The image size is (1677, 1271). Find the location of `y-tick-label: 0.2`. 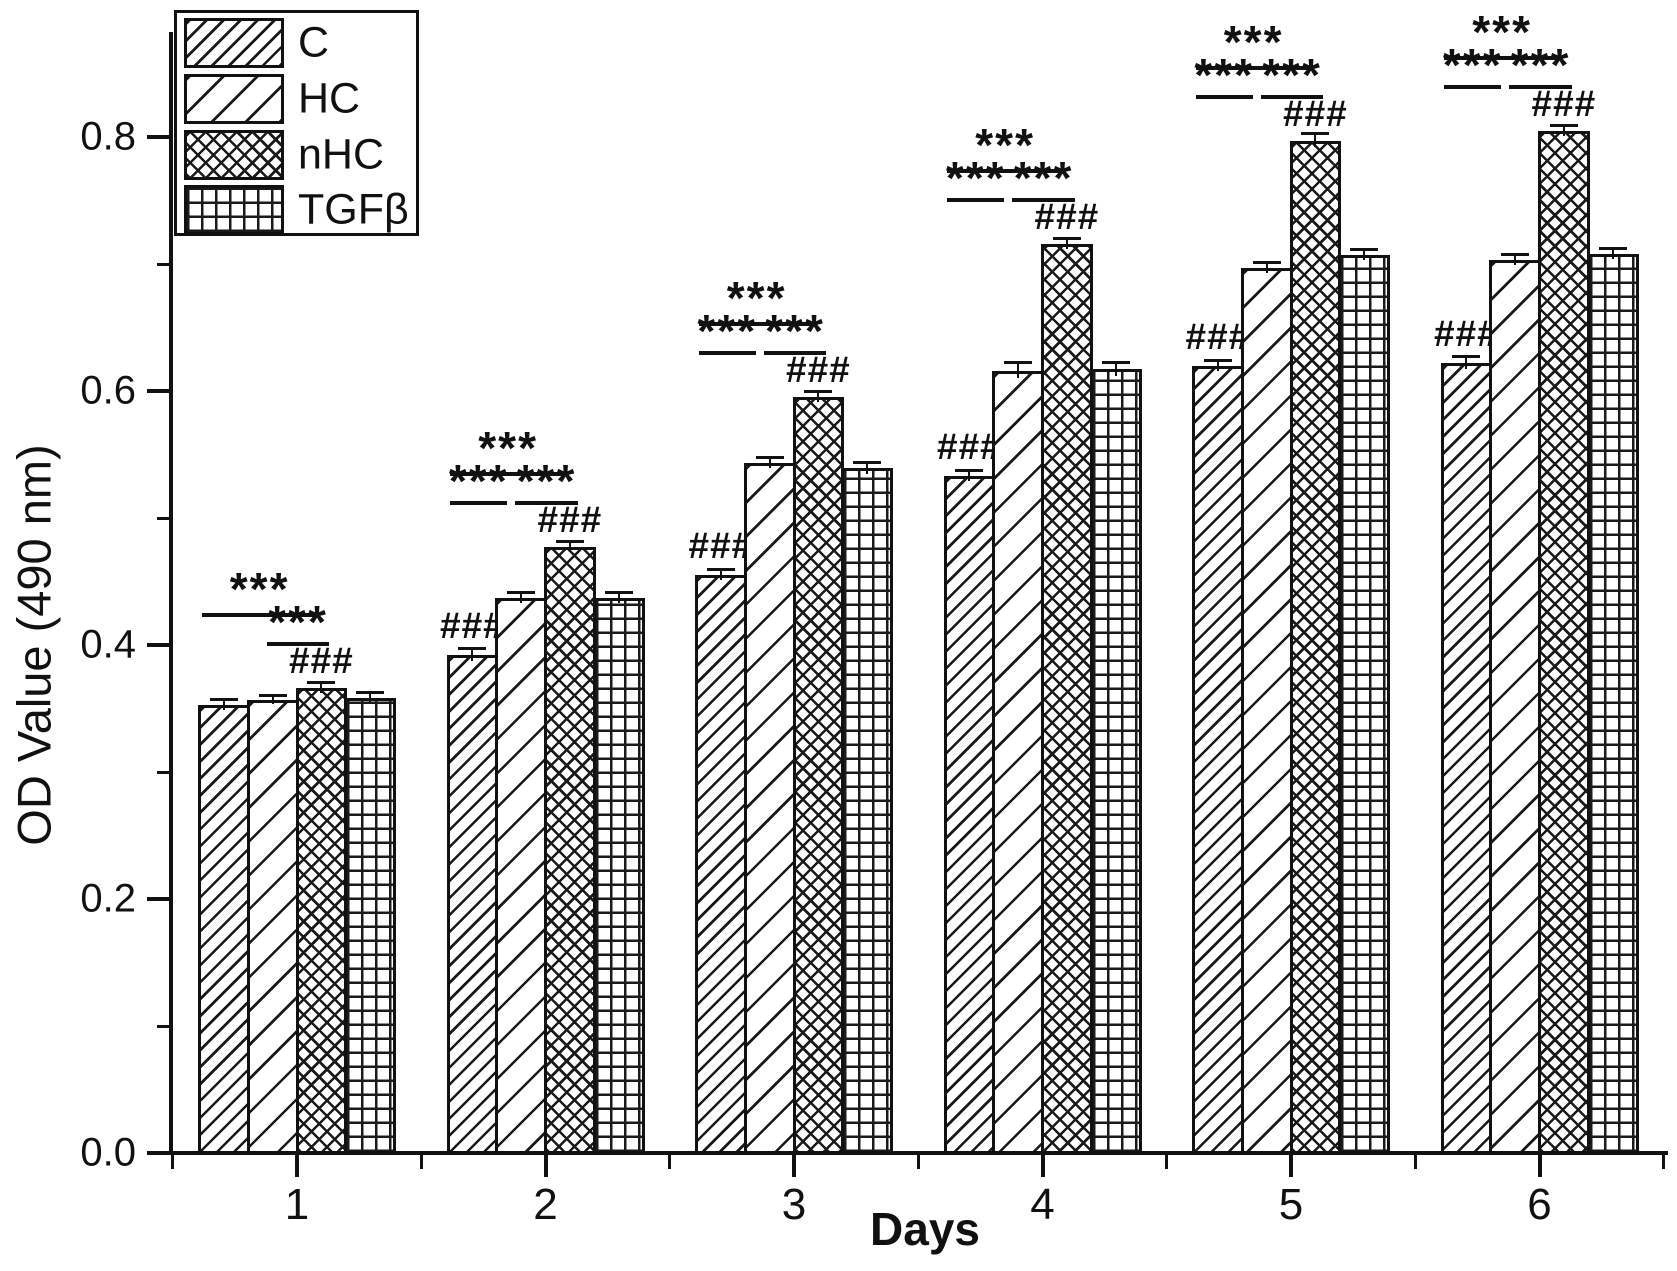

y-tick-label: 0.2 is located at coordinates (108, 898).